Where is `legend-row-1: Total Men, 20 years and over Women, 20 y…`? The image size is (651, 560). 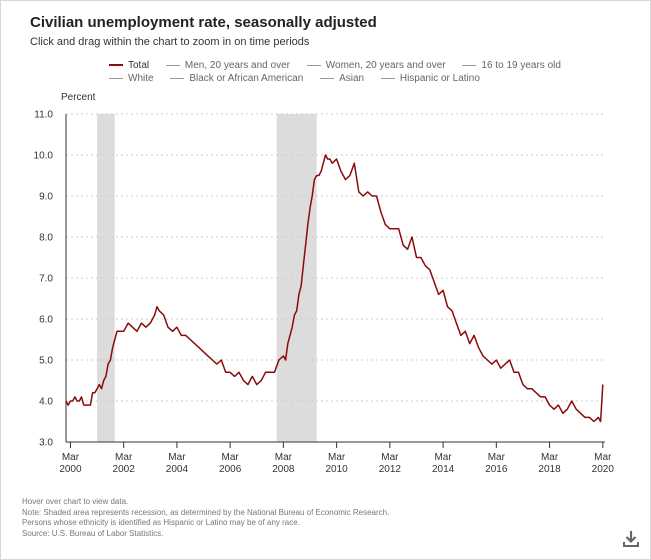
legend-row-1: Total Men, 20 years and over Women, 20 y… is located at coordinates (342, 64).